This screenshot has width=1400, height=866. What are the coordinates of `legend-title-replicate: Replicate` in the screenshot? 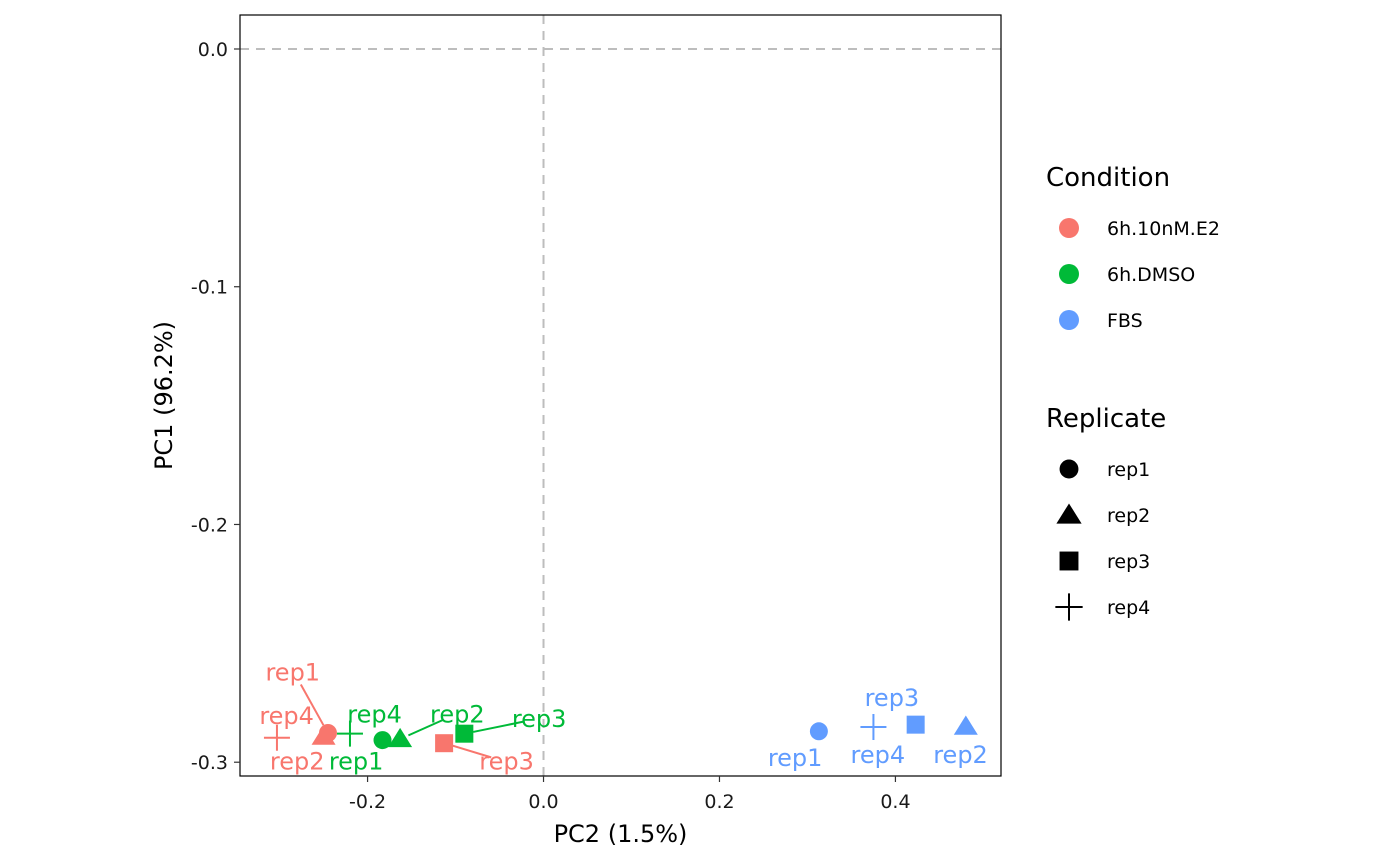 It's located at (1106, 419).